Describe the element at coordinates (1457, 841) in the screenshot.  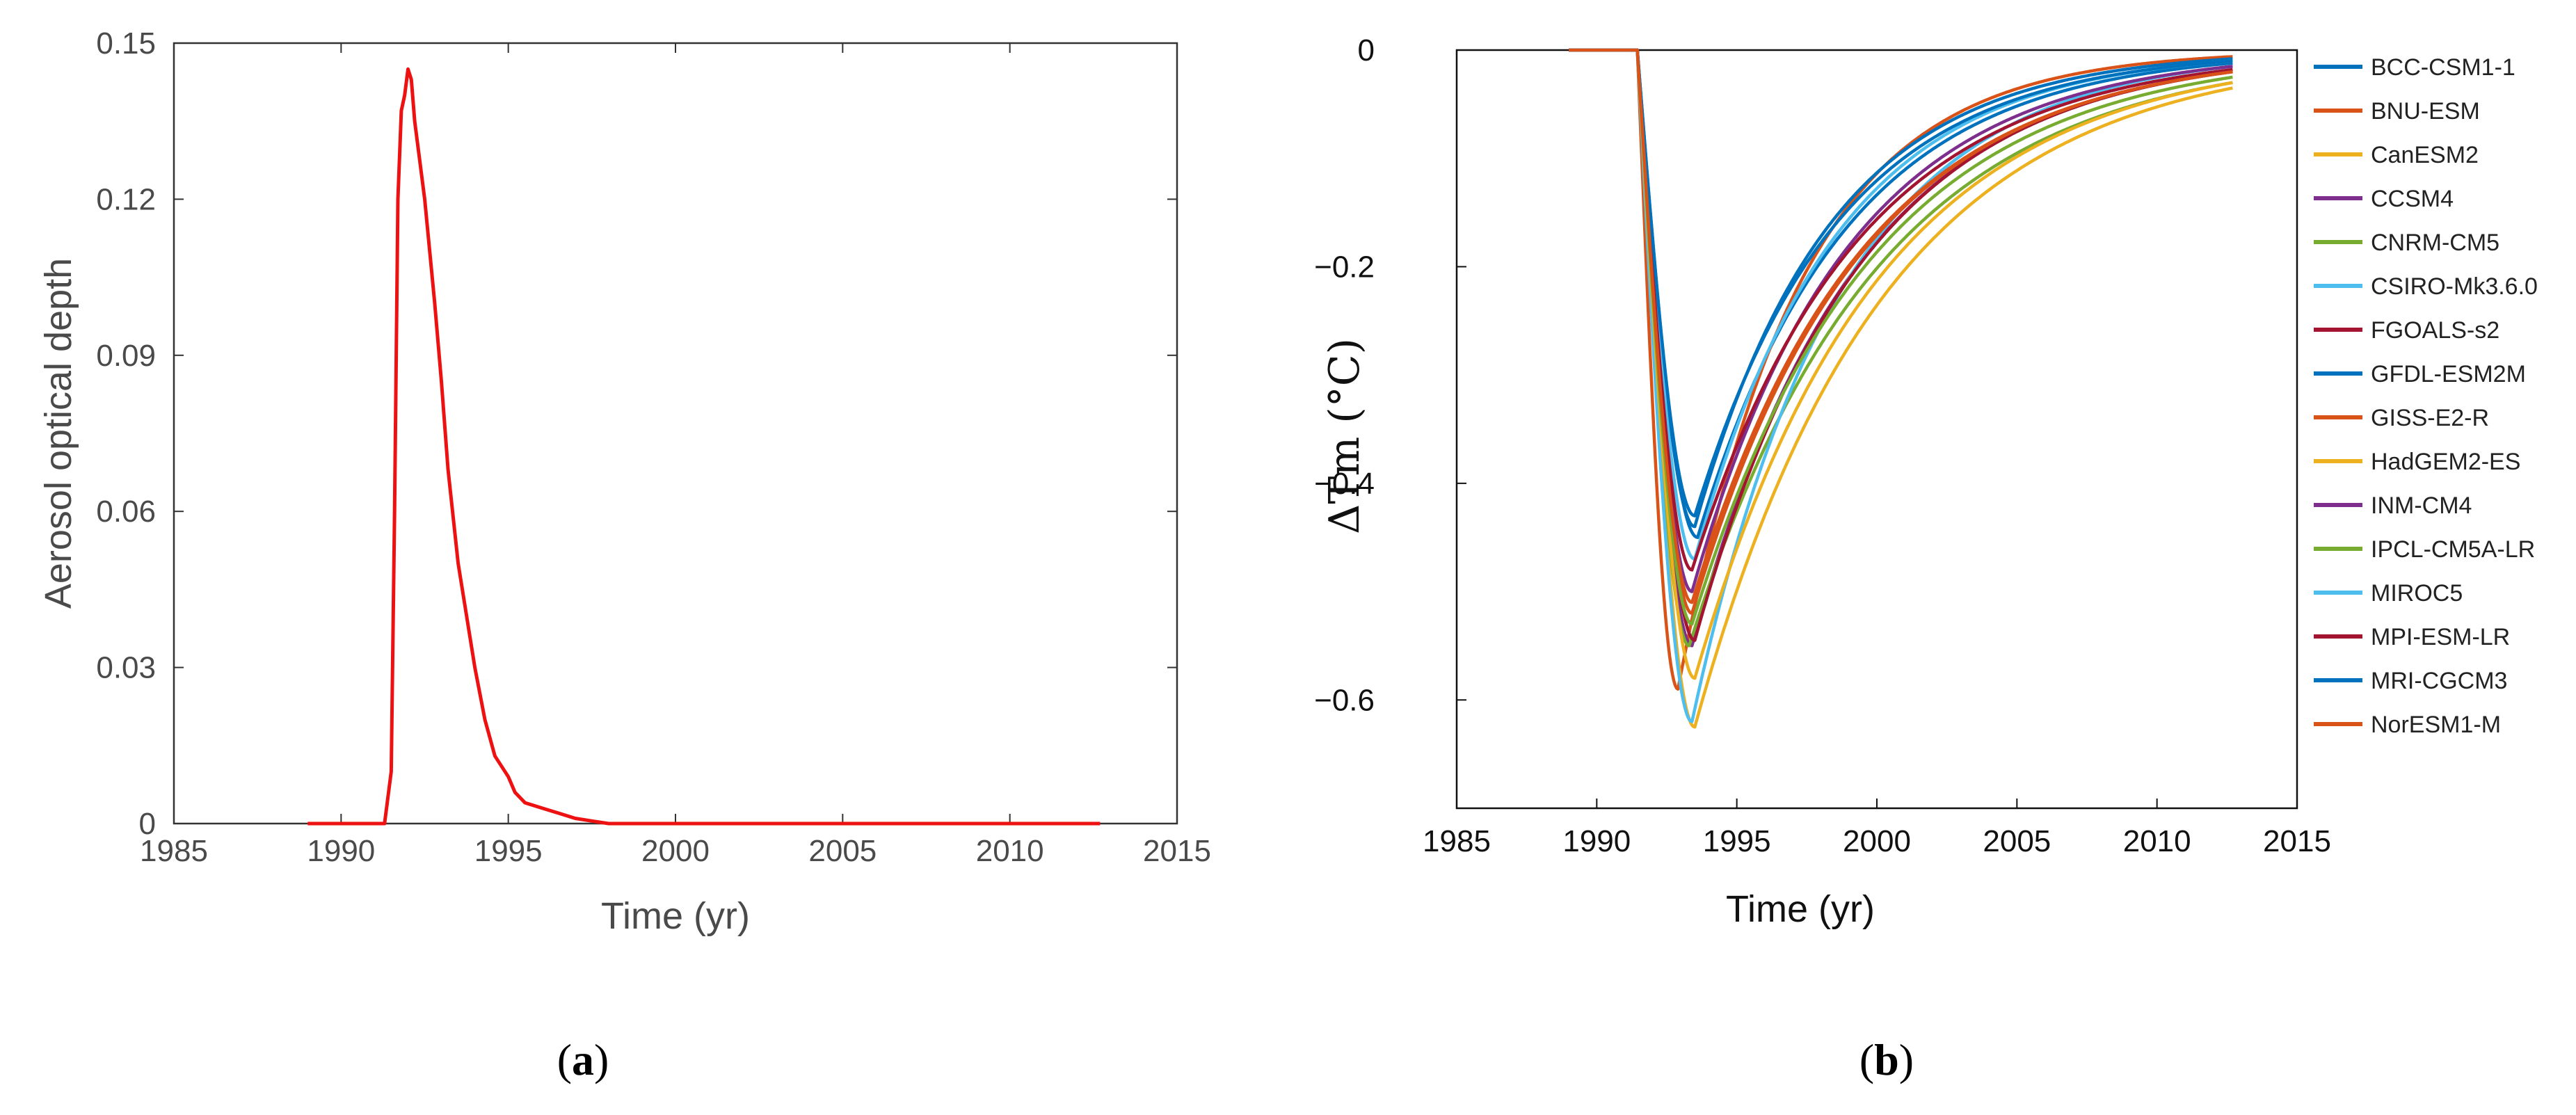
I see `chart-b-xtick-label: 1985` at that location.